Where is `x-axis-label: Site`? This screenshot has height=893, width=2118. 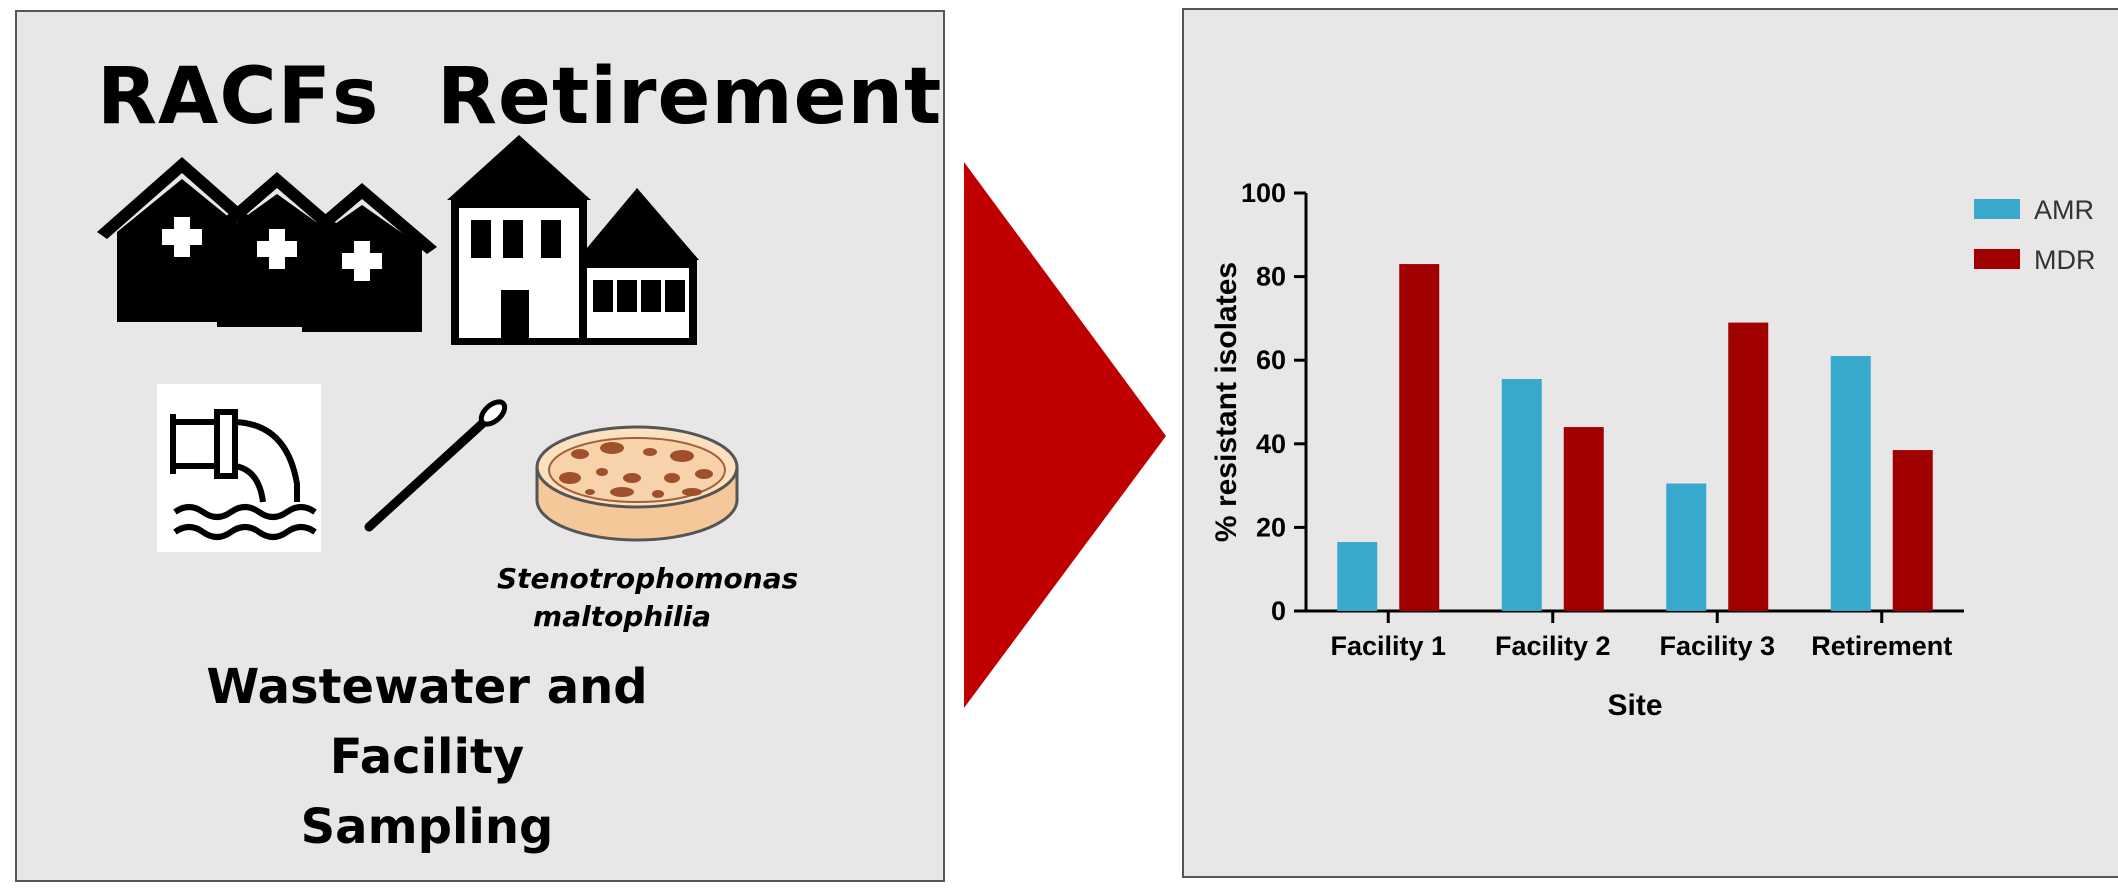 x-axis-label: Site is located at coordinates (1634, 705).